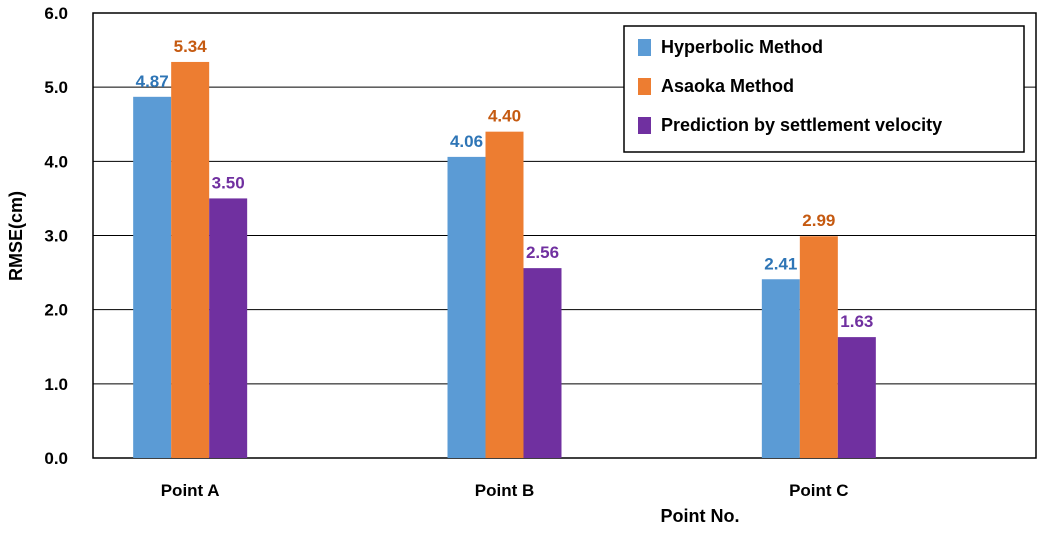  I want to click on y-tick-label: 3.0, so click(56, 236).